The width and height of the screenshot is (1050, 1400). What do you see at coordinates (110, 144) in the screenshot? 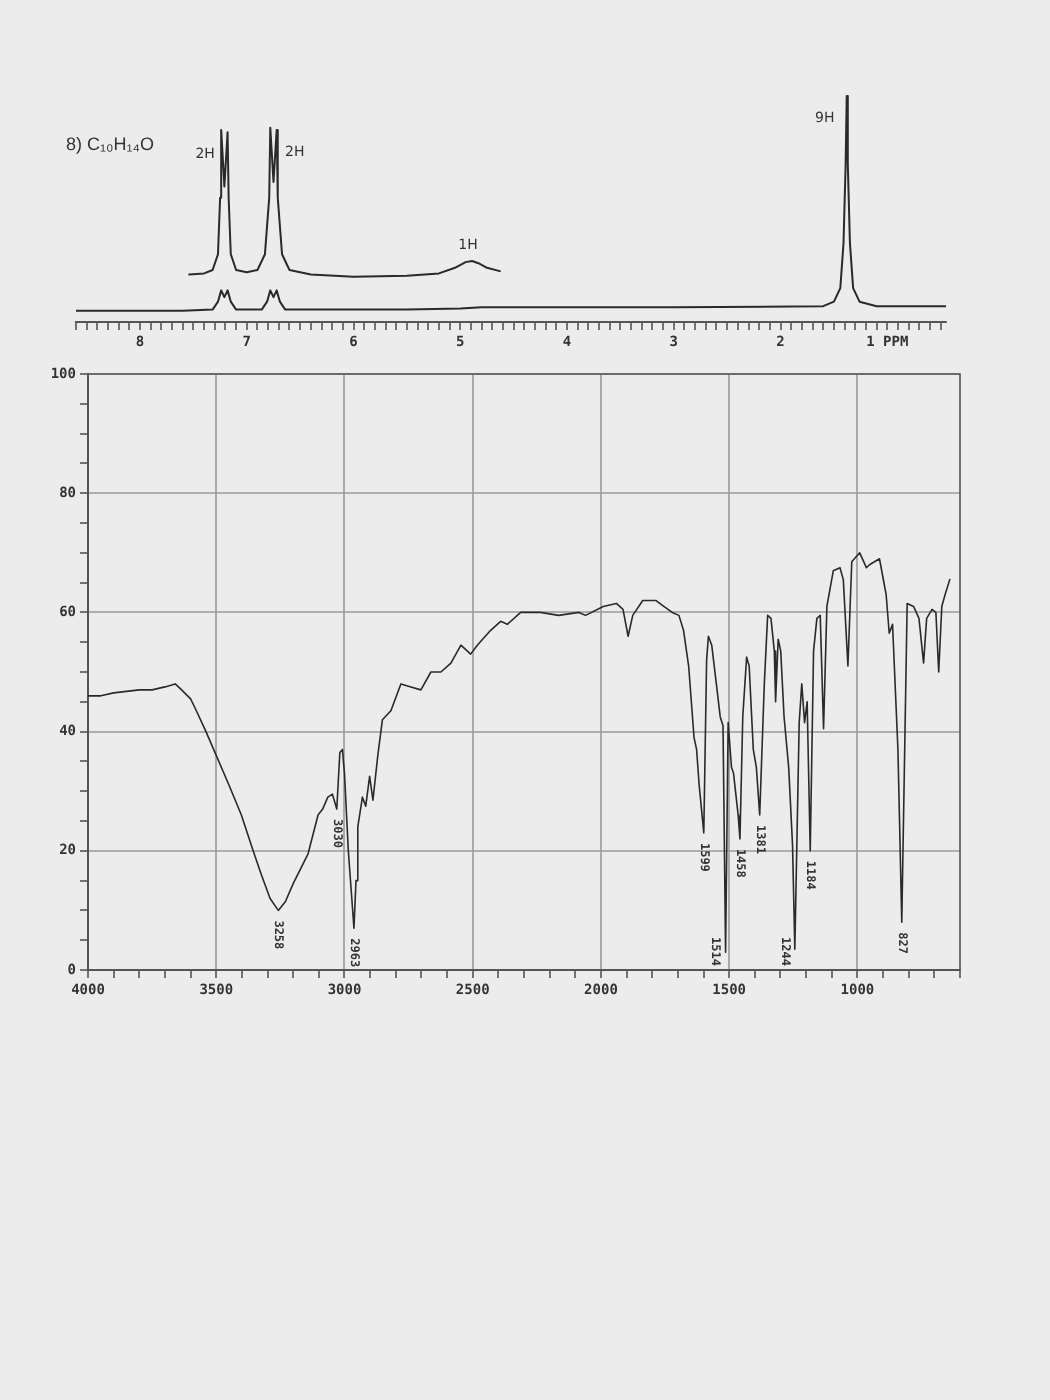
I see `text: 8) C₁₀H₁₄O` at bounding box center [110, 144].